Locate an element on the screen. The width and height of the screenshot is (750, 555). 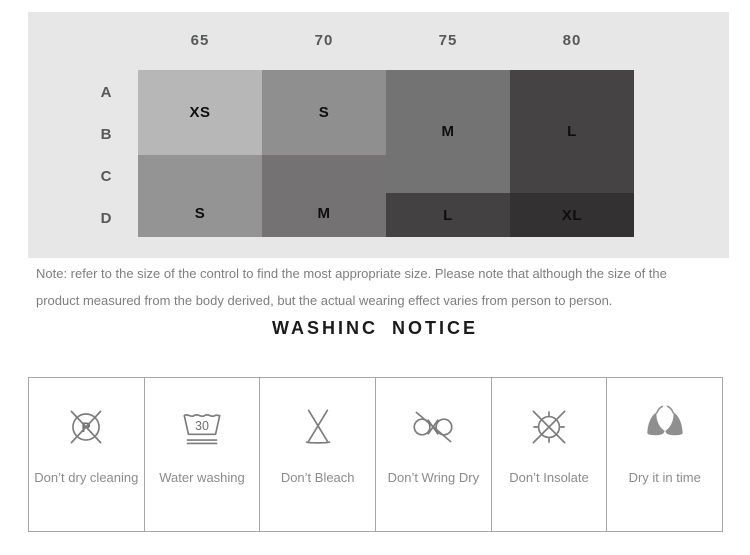
size-cell-80-d: XL is located at coordinates (572, 215).